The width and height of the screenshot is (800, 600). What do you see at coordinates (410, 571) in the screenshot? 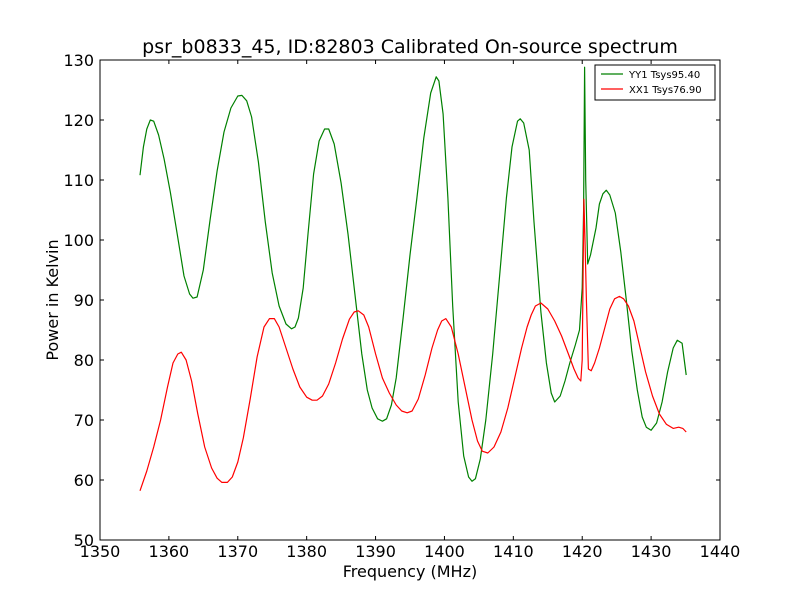
I see `x-axis-label: Frequency (MHz)` at bounding box center [410, 571].